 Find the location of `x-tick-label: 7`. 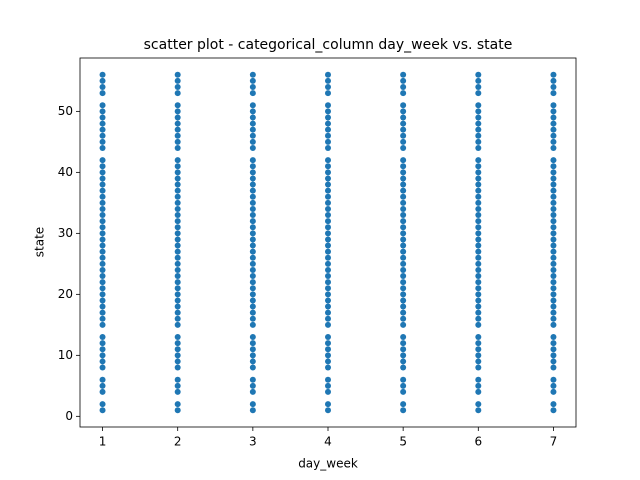

x-tick-label: 7 is located at coordinates (554, 442).